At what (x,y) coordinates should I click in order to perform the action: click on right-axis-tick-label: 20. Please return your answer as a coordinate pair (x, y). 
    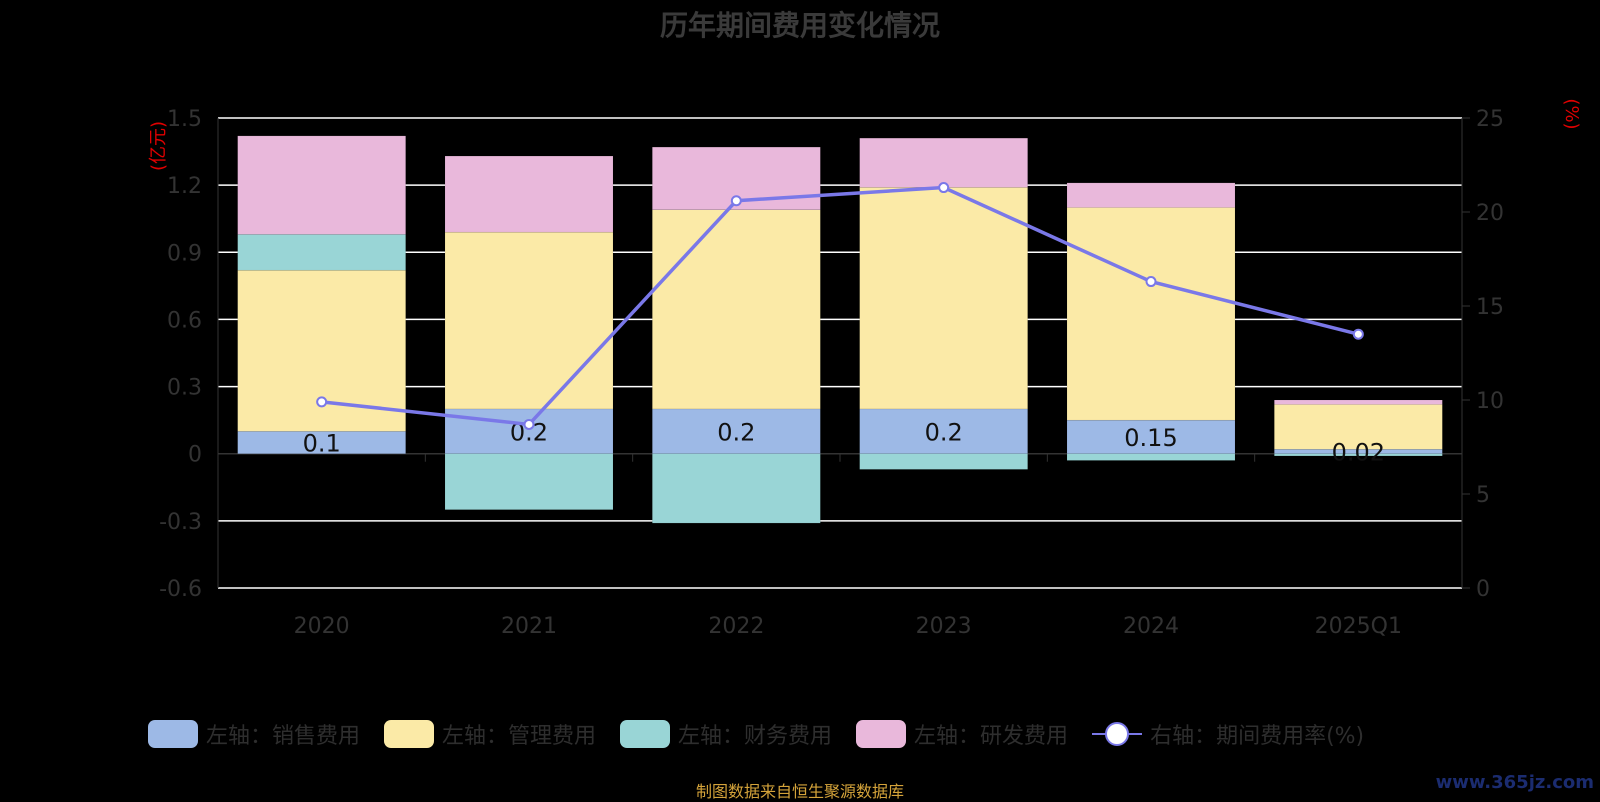
    Looking at the image, I should click on (1490, 213).